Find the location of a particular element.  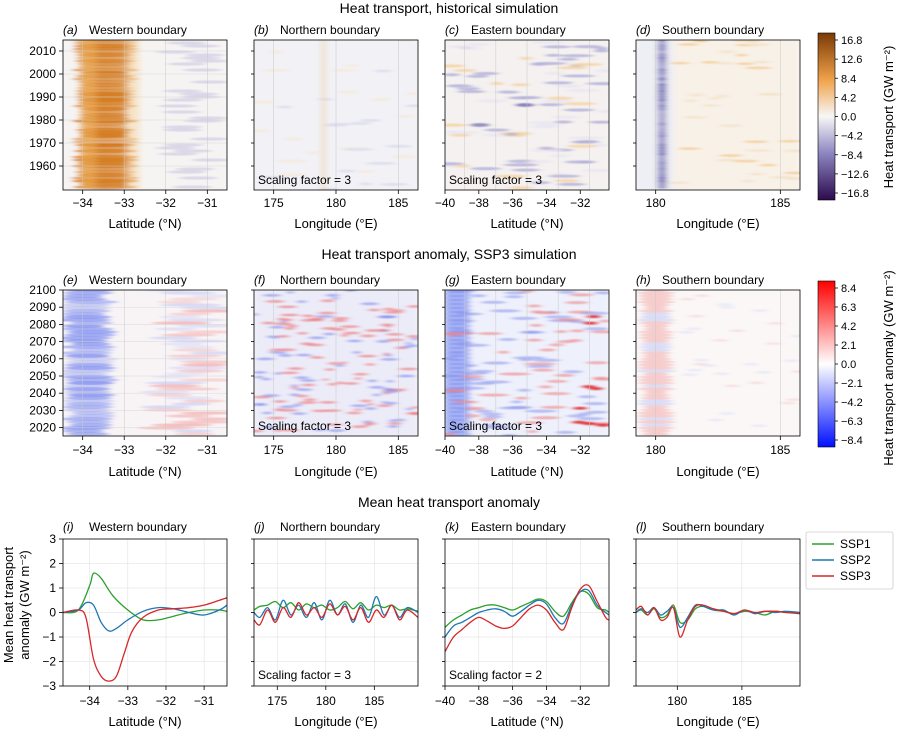

panel-grid is located at coordinates (336, 115).